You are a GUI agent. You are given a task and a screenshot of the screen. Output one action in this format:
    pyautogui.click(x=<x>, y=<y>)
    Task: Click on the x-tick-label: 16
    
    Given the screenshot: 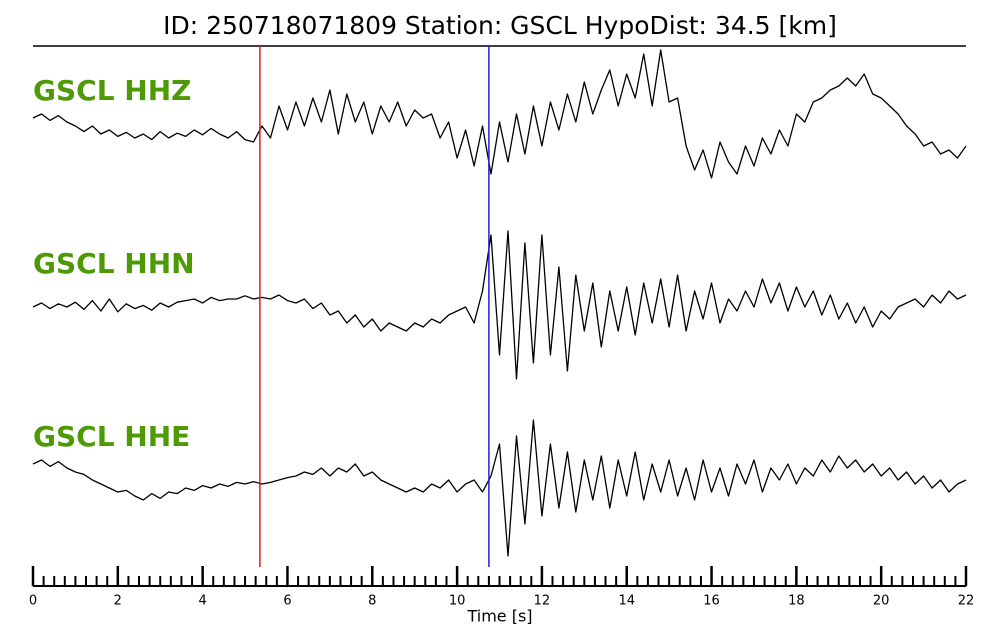 What is the action you would take?
    pyautogui.click(x=711, y=601)
    